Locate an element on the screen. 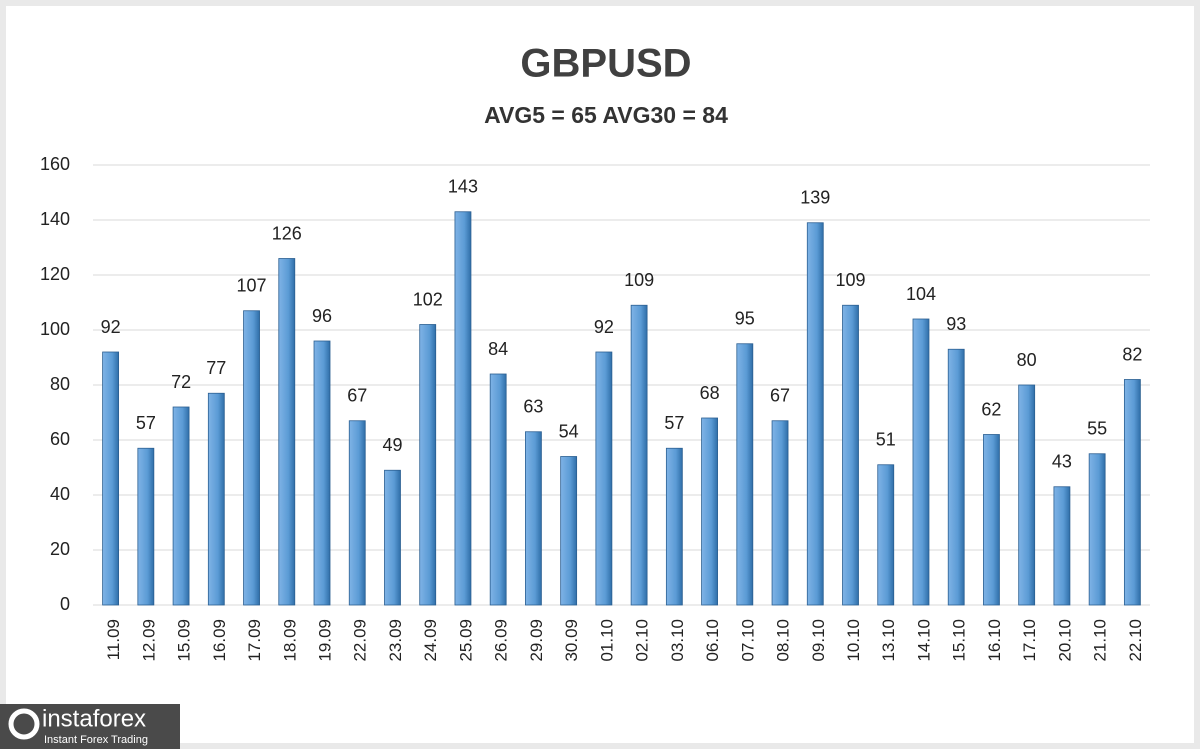  x-tick-label: 20.10 is located at coordinates (1064, 640).